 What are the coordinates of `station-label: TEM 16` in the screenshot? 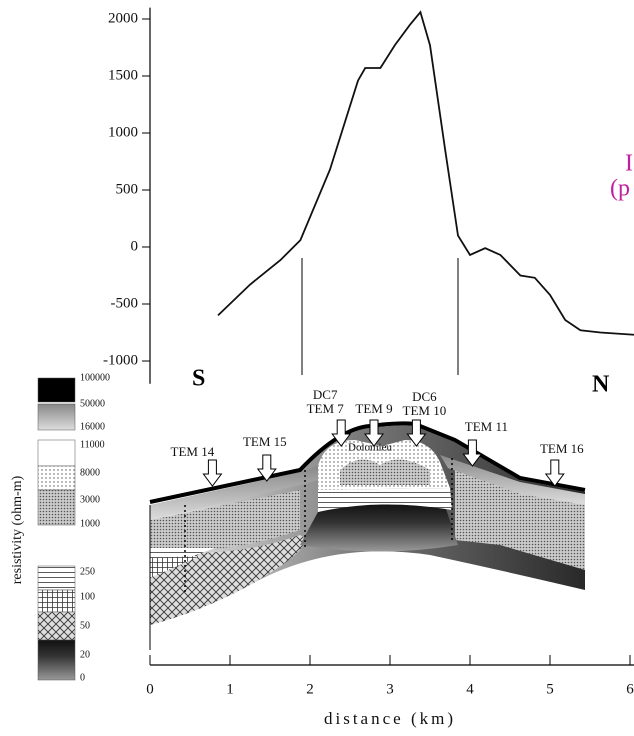 It's located at (562, 448).